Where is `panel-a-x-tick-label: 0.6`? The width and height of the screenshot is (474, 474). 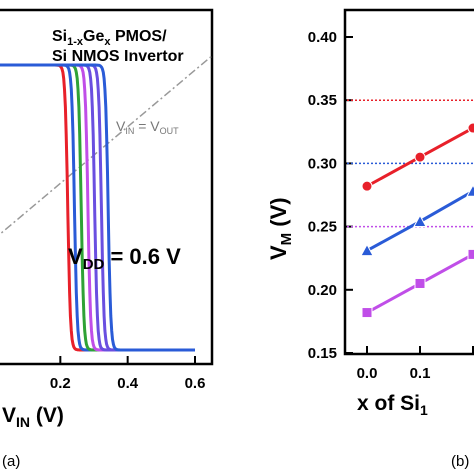 panel-a-x-tick-label: 0.6 is located at coordinates (195, 383).